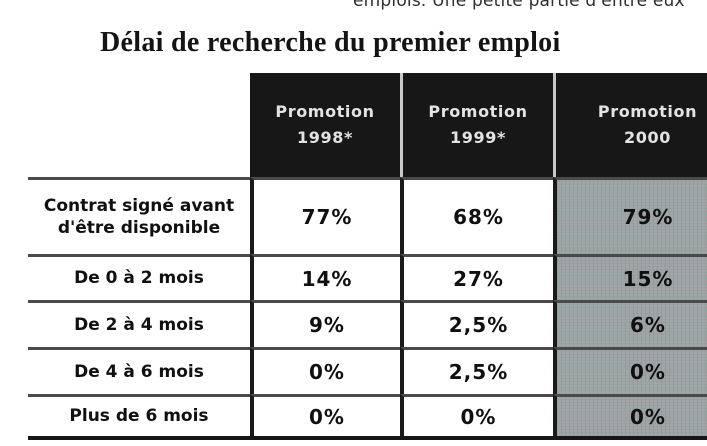 The image size is (707, 446). I want to click on clipped-paragraph-text: emplois. Une petite partie d'entre eux, so click(519, 5).